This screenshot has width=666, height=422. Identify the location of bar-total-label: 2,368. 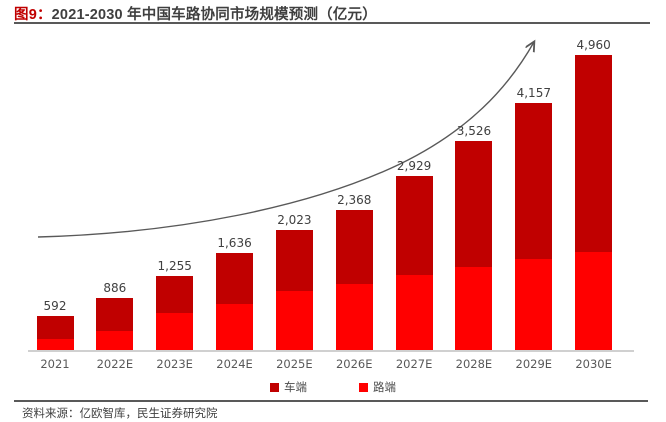
(354, 199).